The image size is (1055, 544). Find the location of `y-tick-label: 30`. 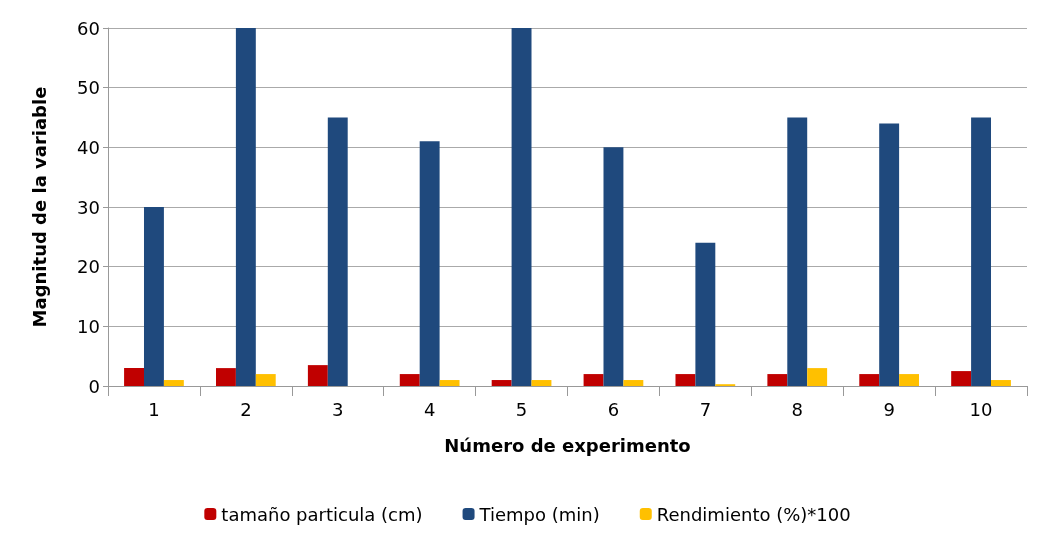

y-tick-label: 30 is located at coordinates (88, 207).